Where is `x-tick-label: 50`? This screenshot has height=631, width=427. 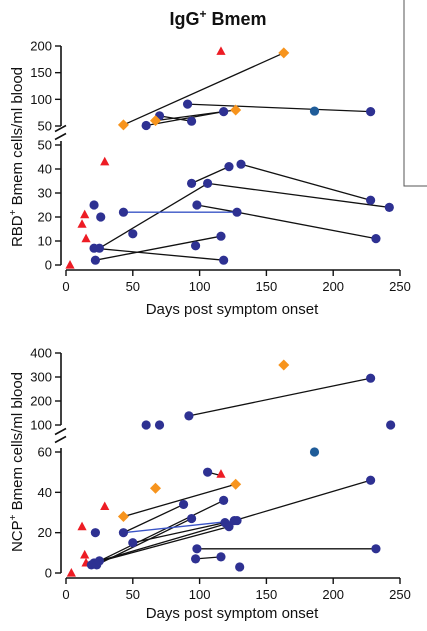
x-tick-label: 50 is located at coordinates (133, 286).